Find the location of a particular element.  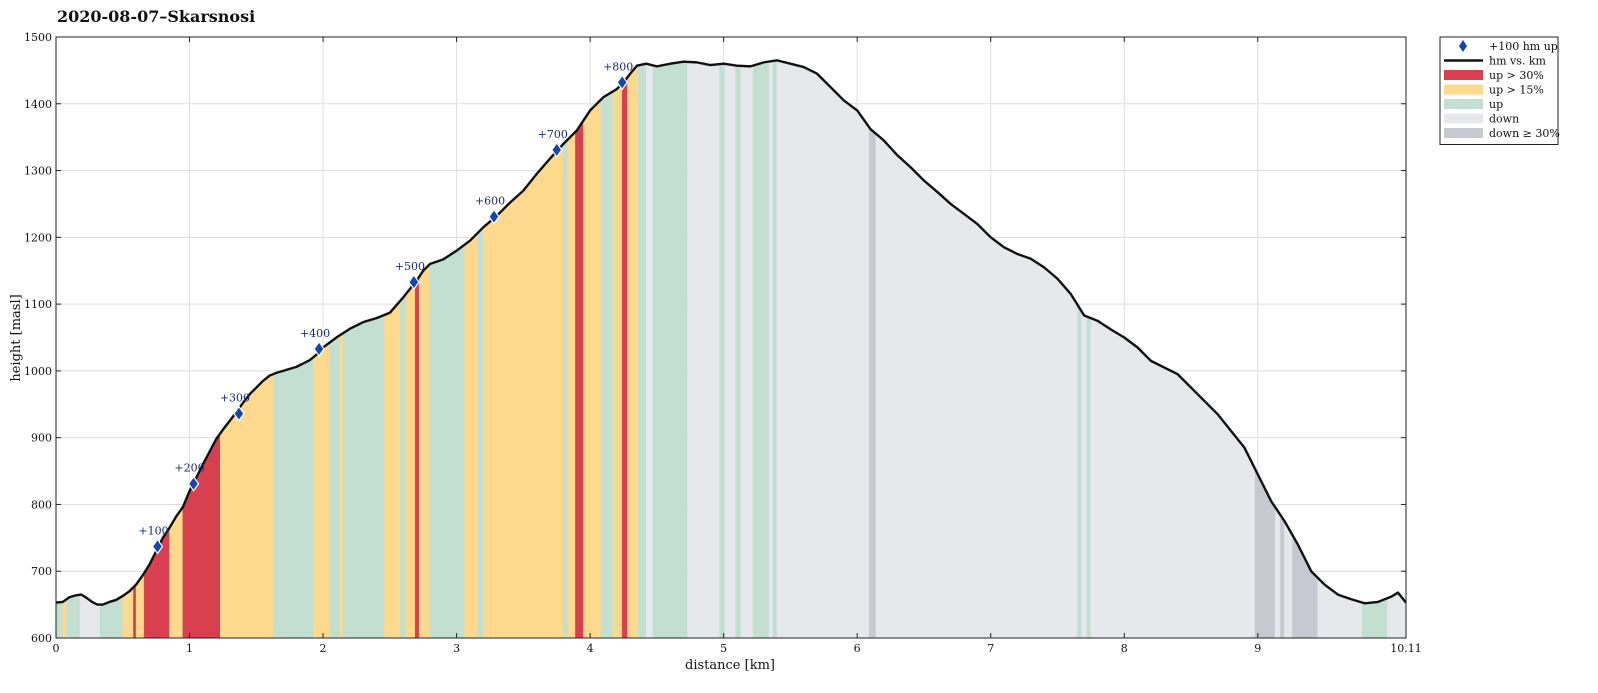

climb-marker-label: +500 is located at coordinates (410, 266).